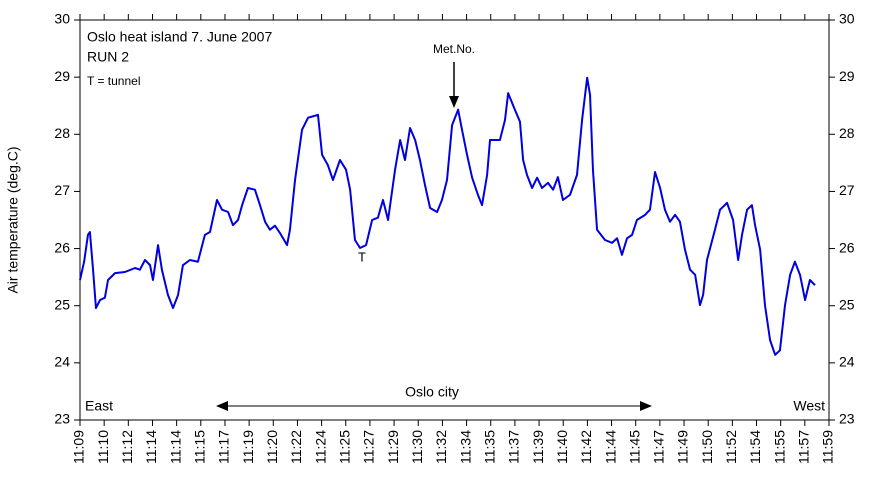  I want to click on x-tick-label: 11:50, so click(707, 447).